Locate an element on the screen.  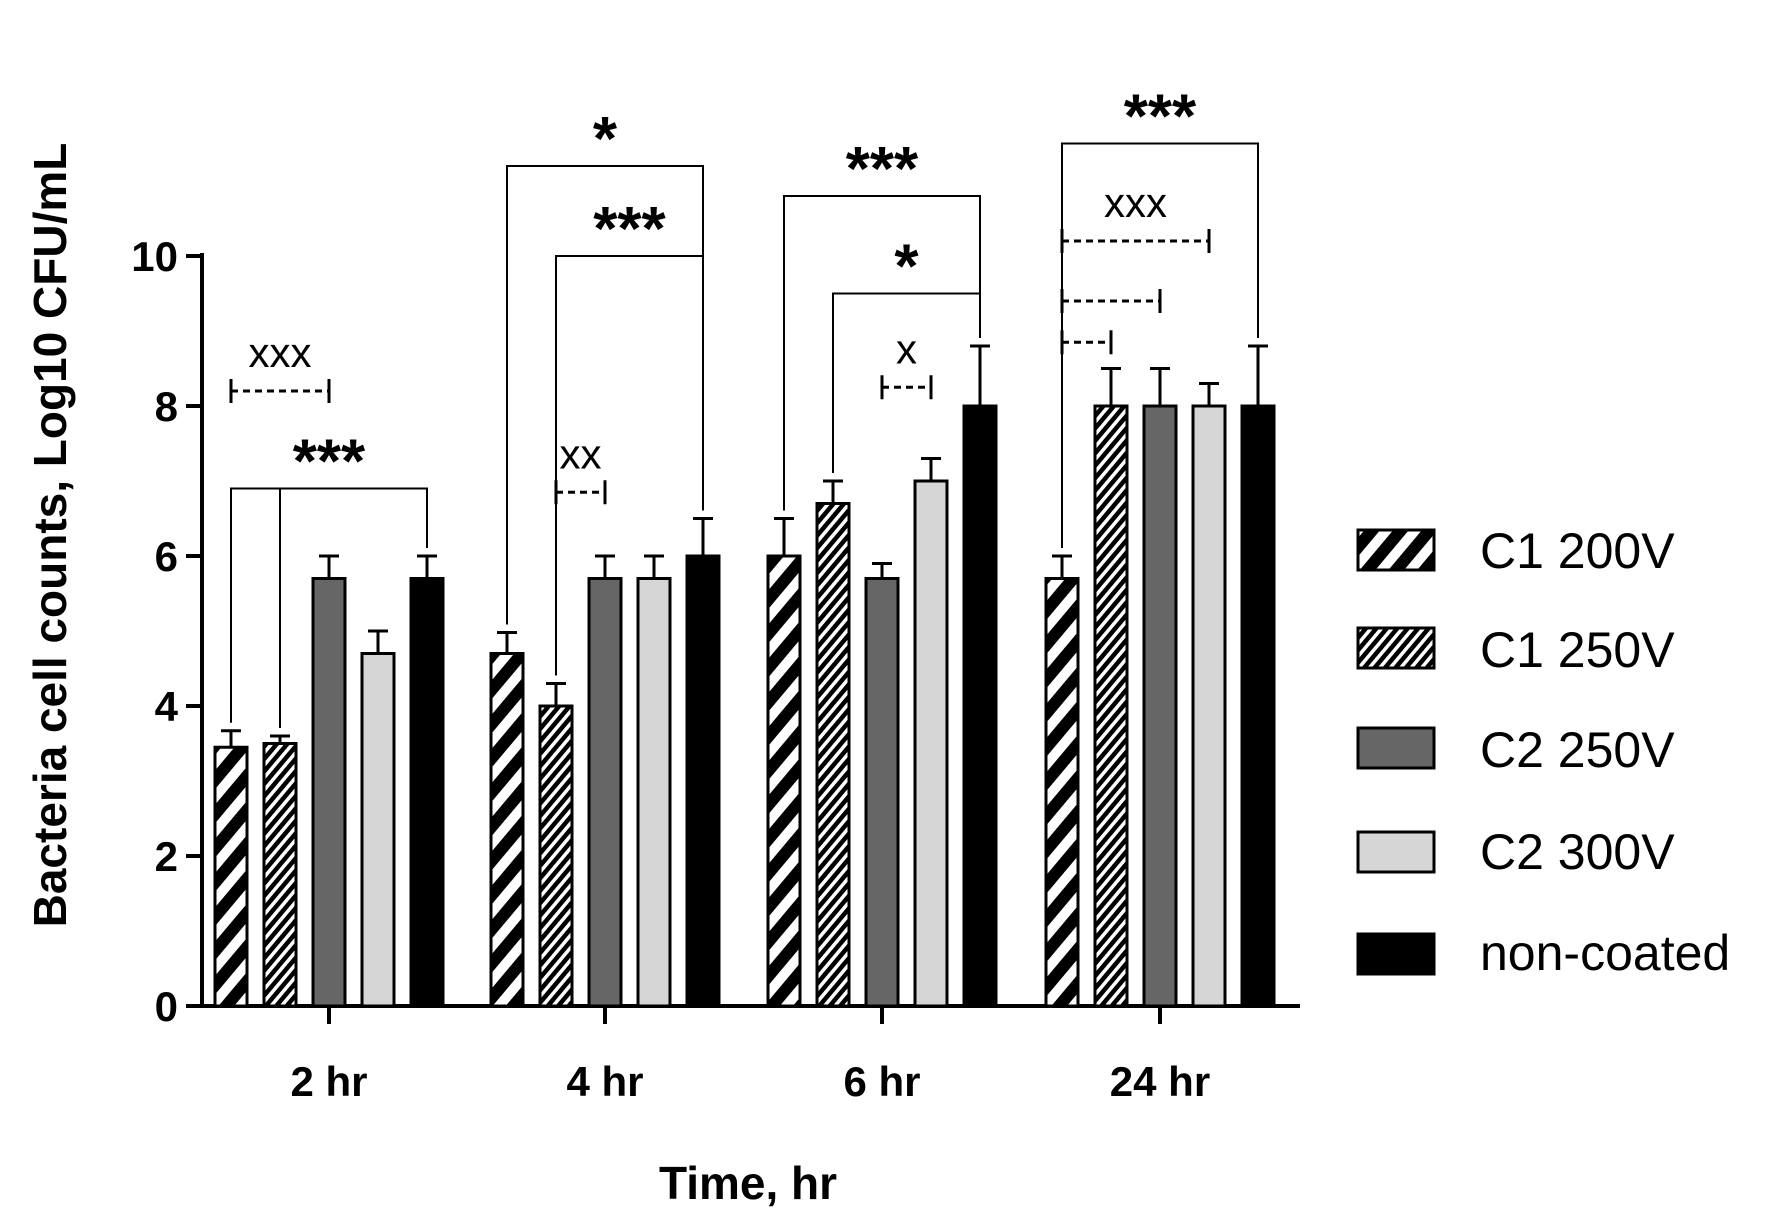
y-tick-label-4: 8 is located at coordinates (166, 406).